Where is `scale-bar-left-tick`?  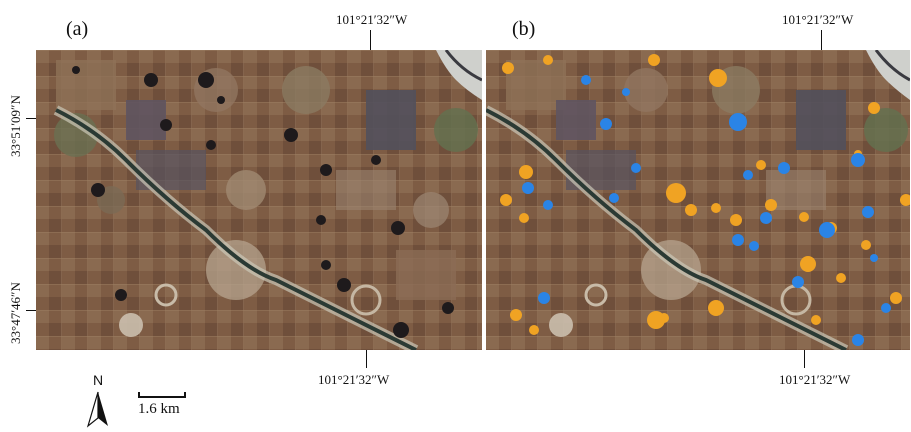
scale-bar-left-tick is located at coordinates (139, 395).